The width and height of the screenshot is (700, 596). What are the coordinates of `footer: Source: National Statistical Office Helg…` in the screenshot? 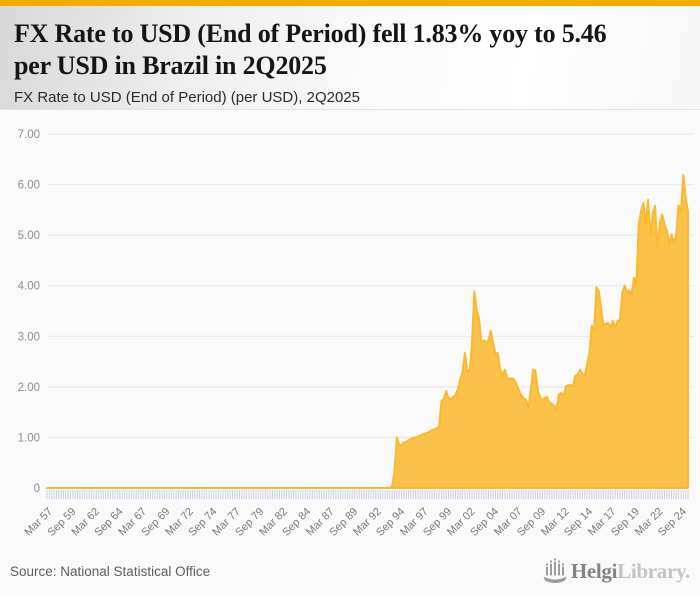 It's located at (350, 573).